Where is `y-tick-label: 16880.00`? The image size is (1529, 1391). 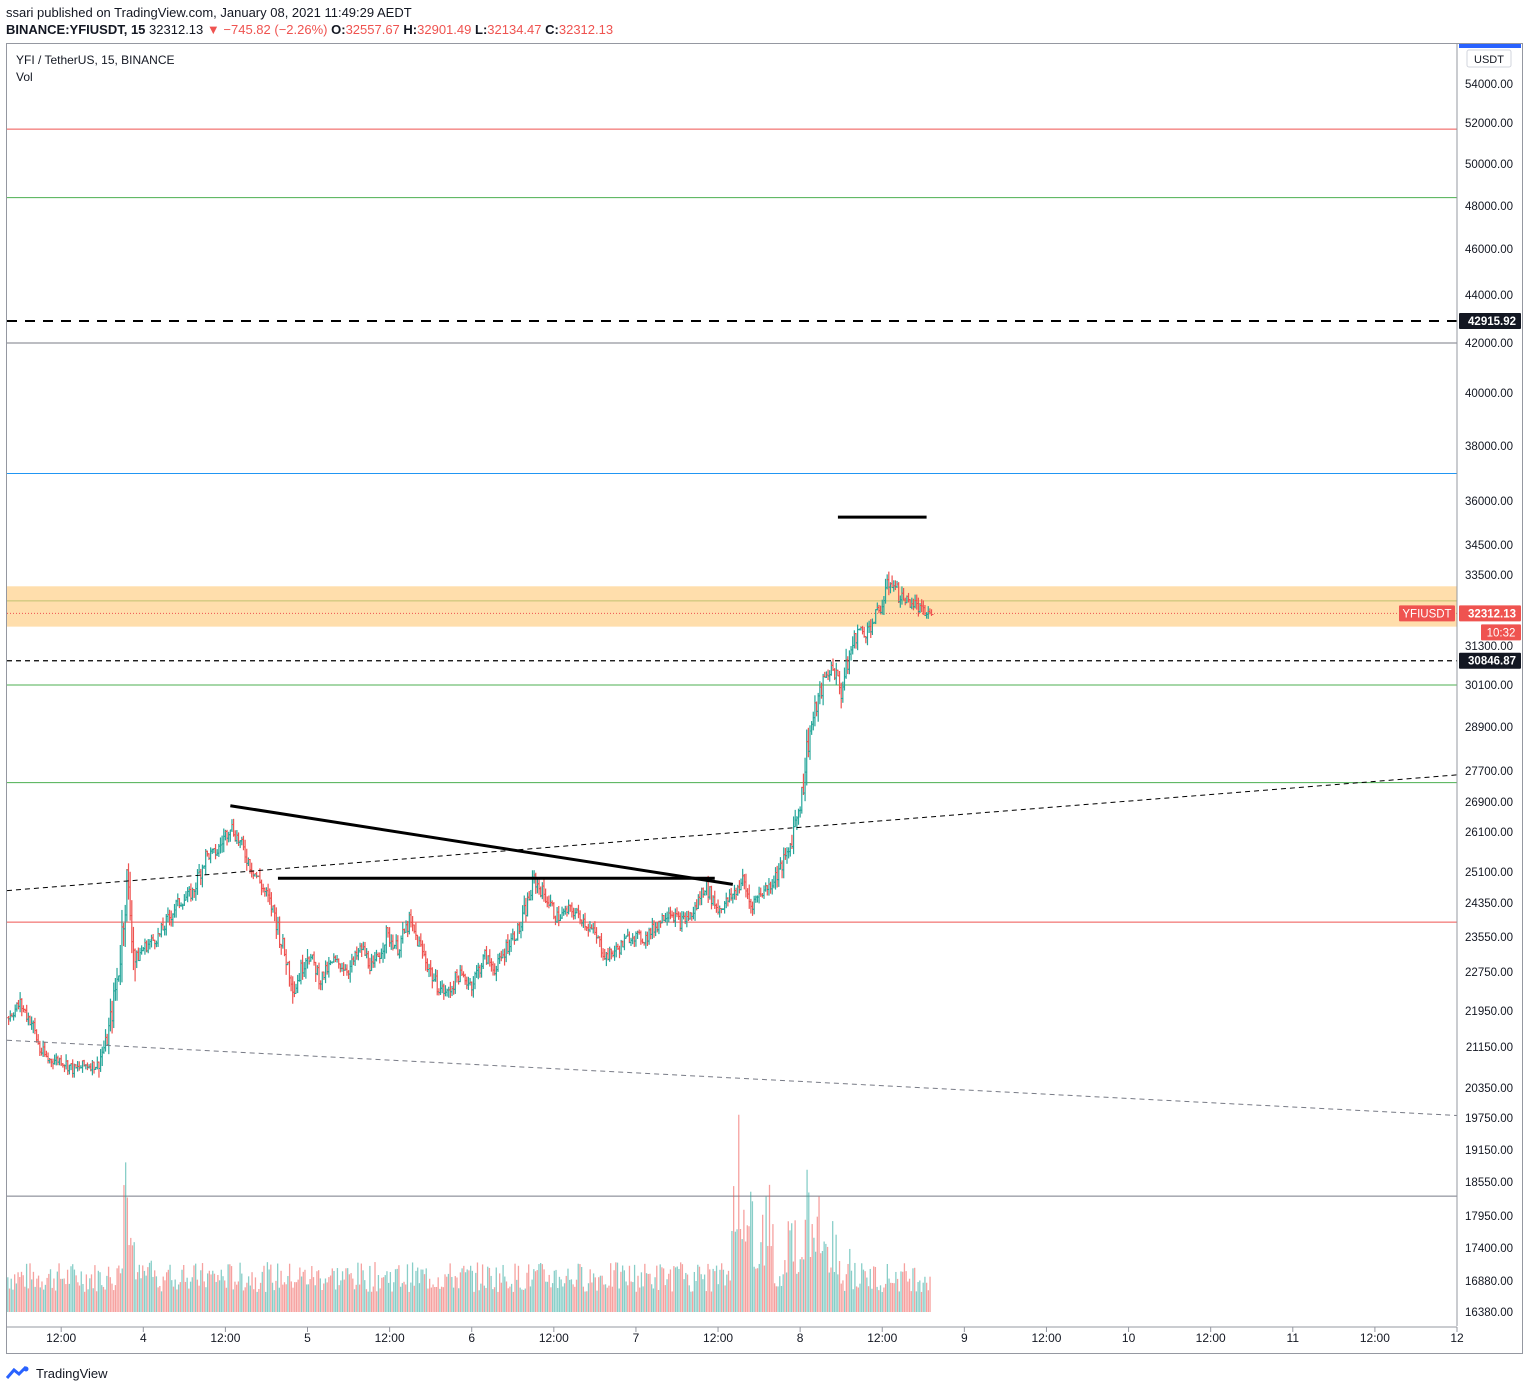 y-tick-label: 16880.00 is located at coordinates (1489, 1282).